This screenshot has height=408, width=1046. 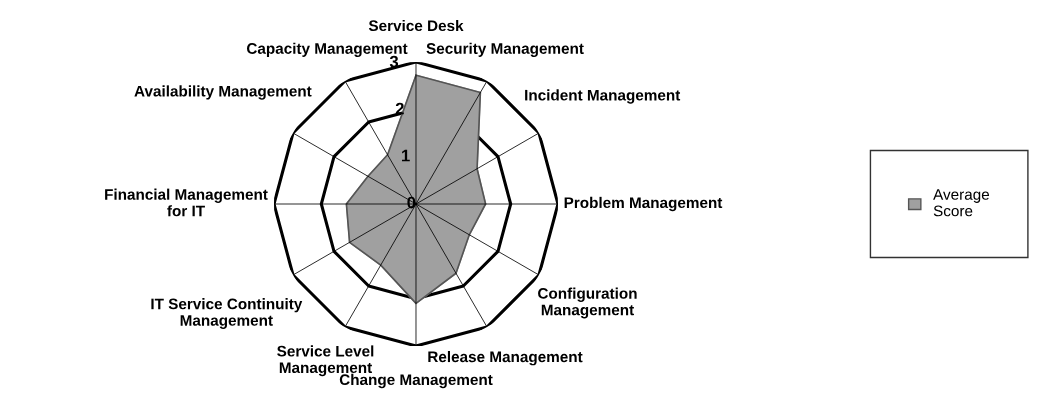 I want to click on spoke-label: Service Desk, so click(x=416, y=25).